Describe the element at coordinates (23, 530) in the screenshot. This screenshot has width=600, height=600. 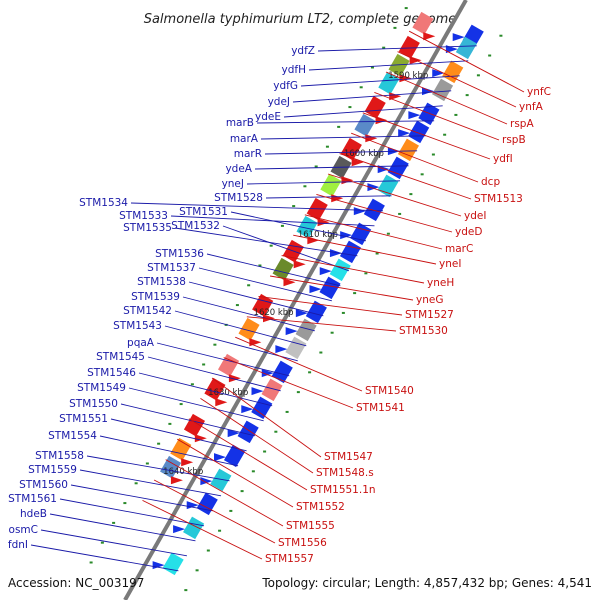
I see `left-gene-label: osmC` at that location.